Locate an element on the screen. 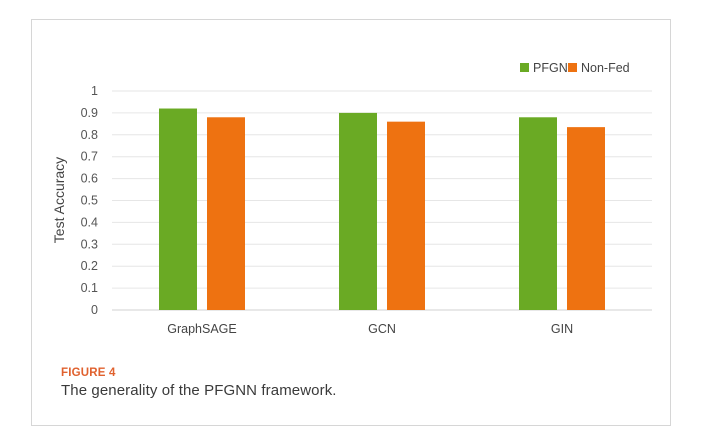  figure-label: FIGURE 4 is located at coordinates (88, 373).